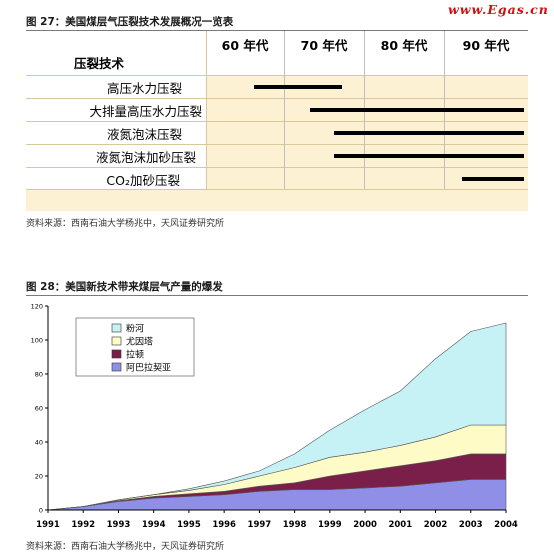 Image resolution: width=554 pixels, height=552 pixels. Describe the element at coordinates (295, 525) in the screenshot. I see `x-tick-label: 1998` at that location.